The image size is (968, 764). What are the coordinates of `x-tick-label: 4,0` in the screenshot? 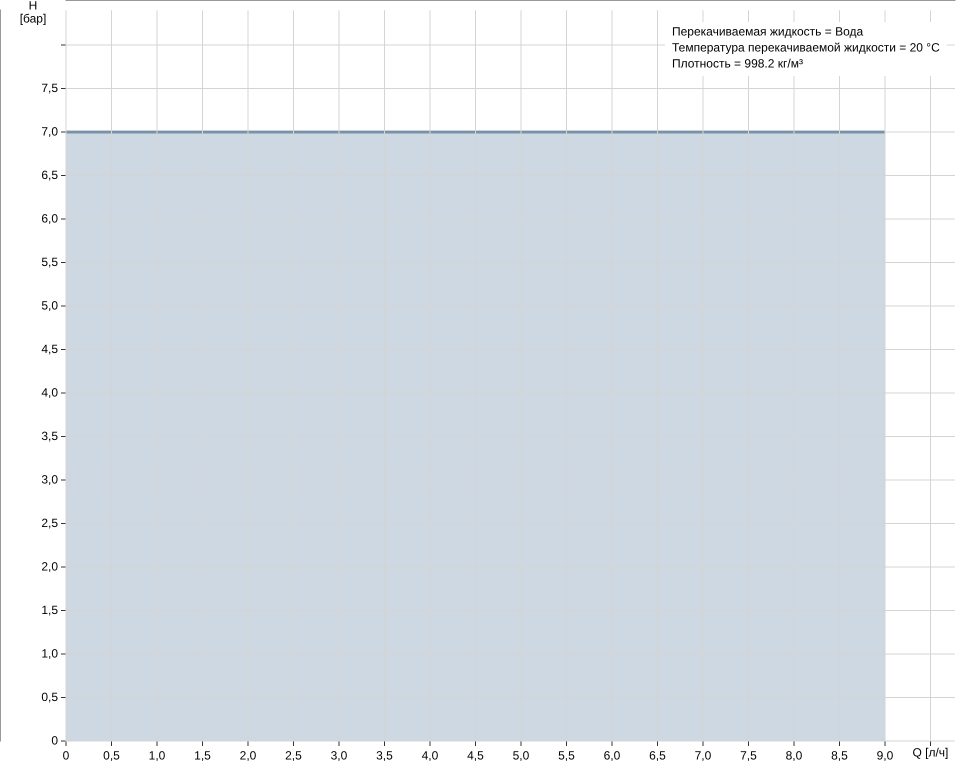 It's located at (430, 755).